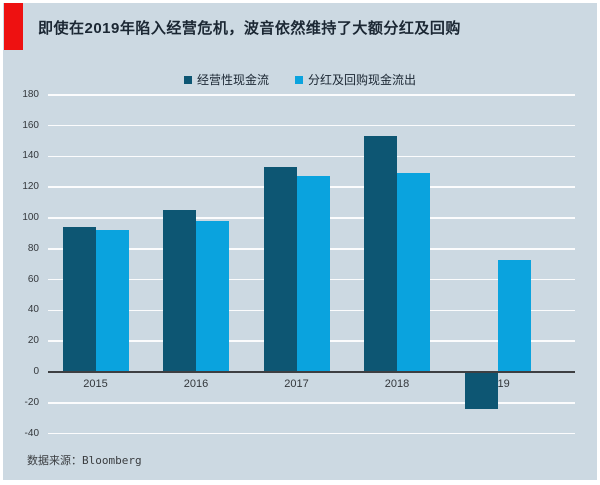 Image resolution: width=600 pixels, height=485 pixels. Describe the element at coordinates (196, 384) in the screenshot. I see `x-axis-tick-label: 2016` at that location.